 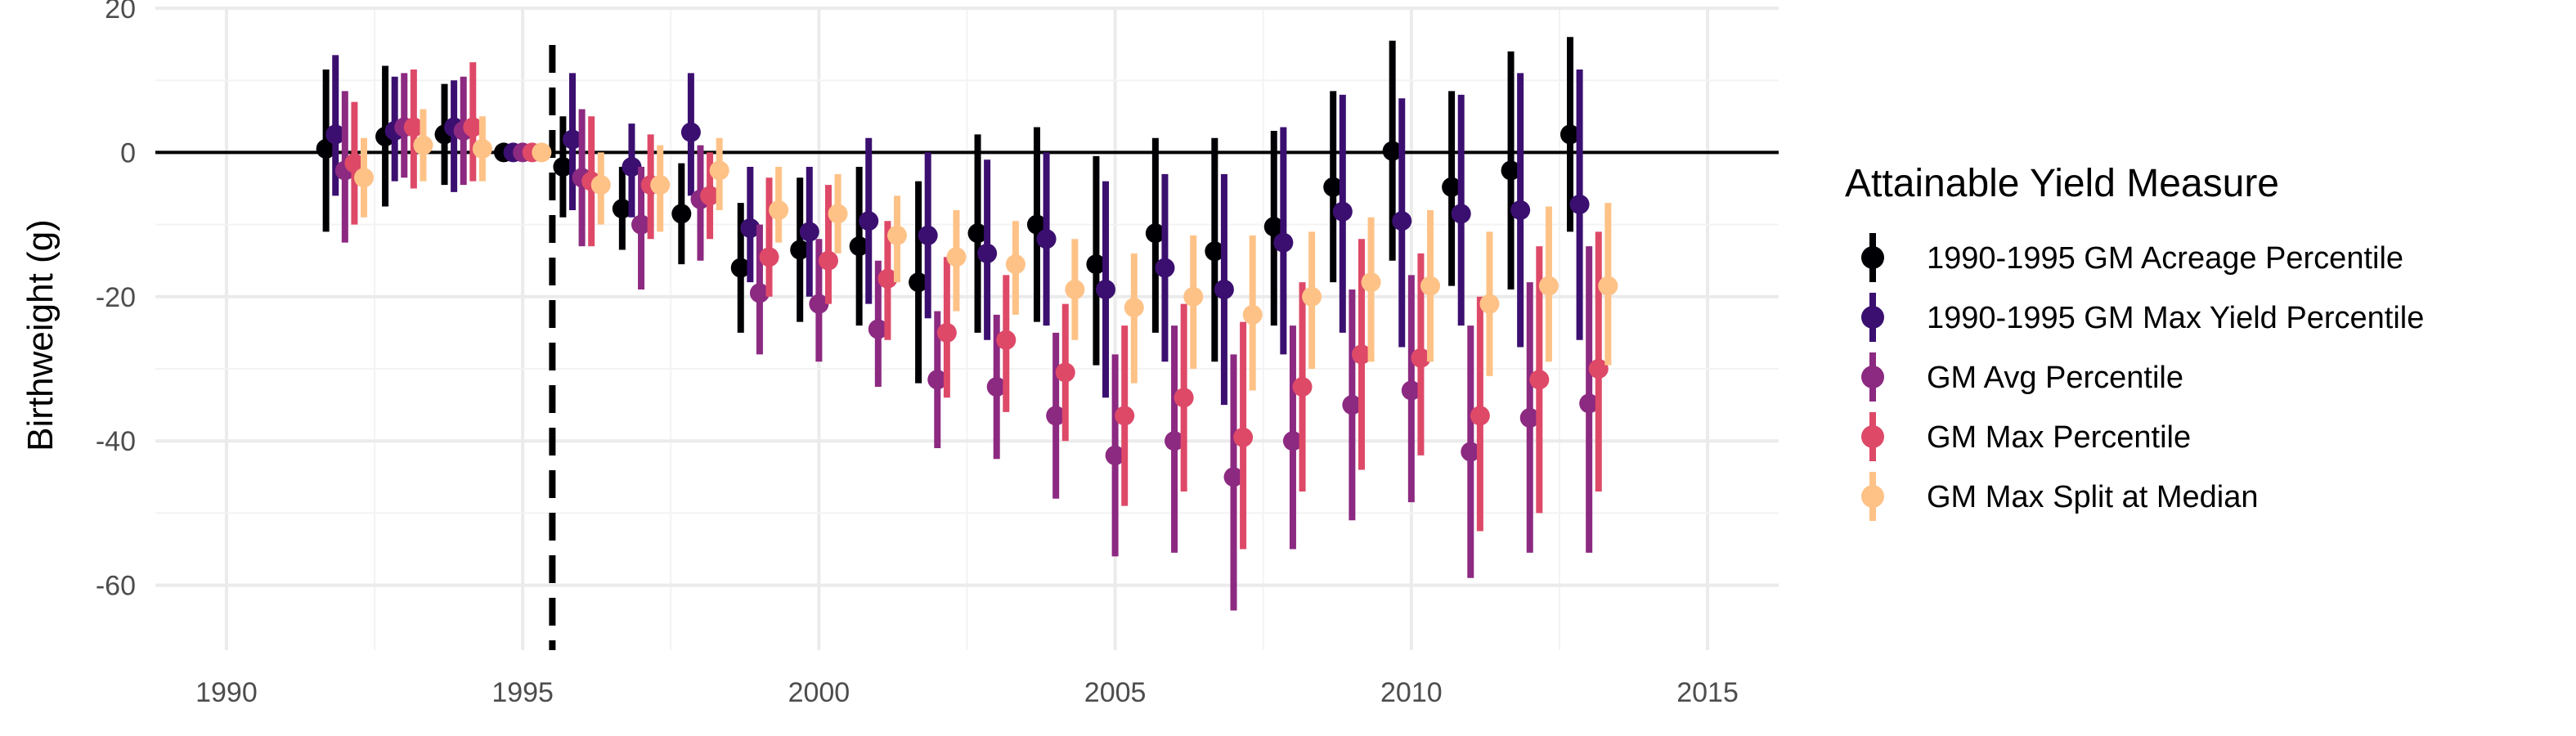 I want to click on y-tick-label: -40, so click(x=116, y=442).